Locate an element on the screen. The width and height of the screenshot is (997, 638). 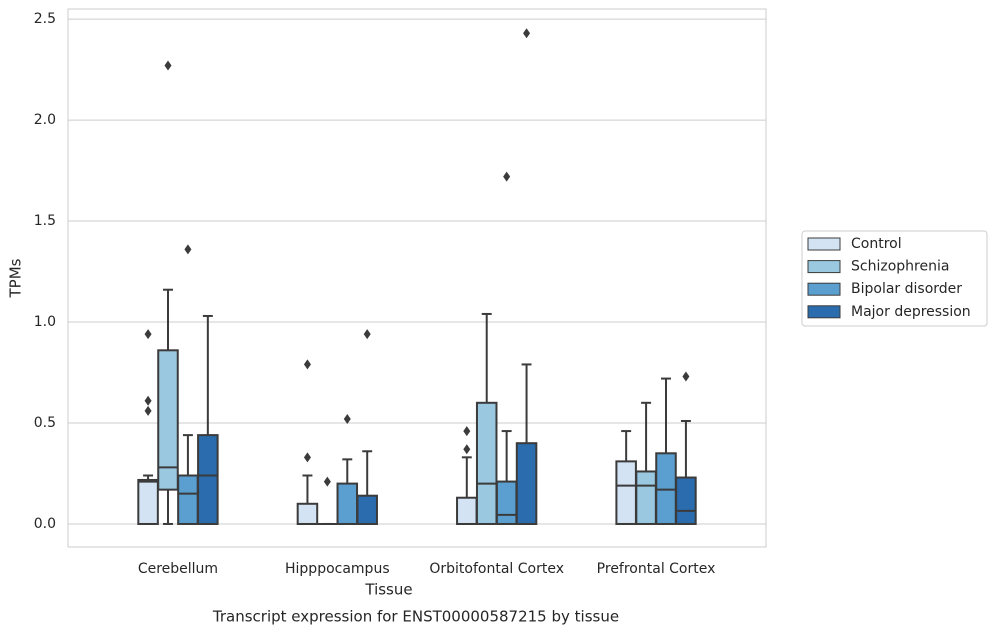
legend-label: Schizophrenia is located at coordinates (900, 267).